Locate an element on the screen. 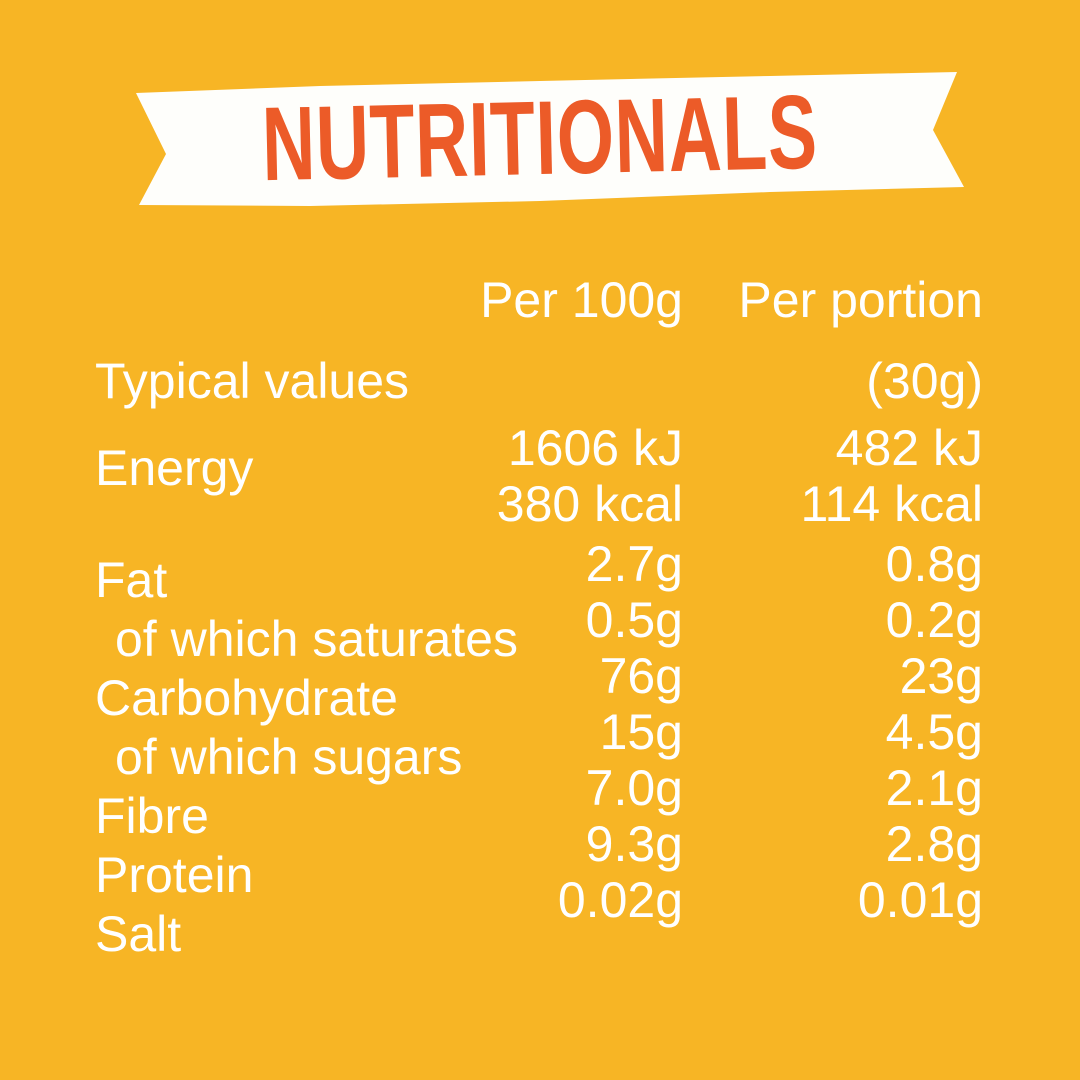  nutrient-label: Salt is located at coordinates (138, 934).